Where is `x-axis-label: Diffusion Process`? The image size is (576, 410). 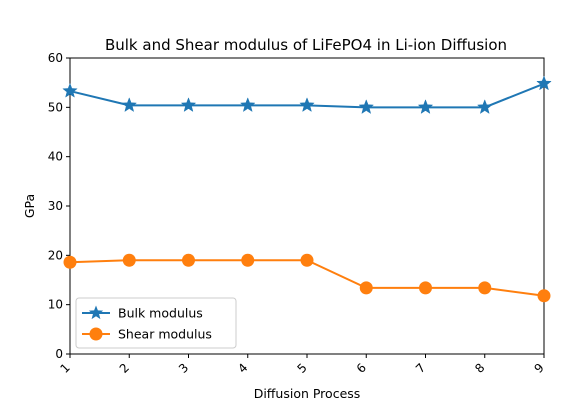
x-axis-label: Diffusion Process is located at coordinates (307, 393).